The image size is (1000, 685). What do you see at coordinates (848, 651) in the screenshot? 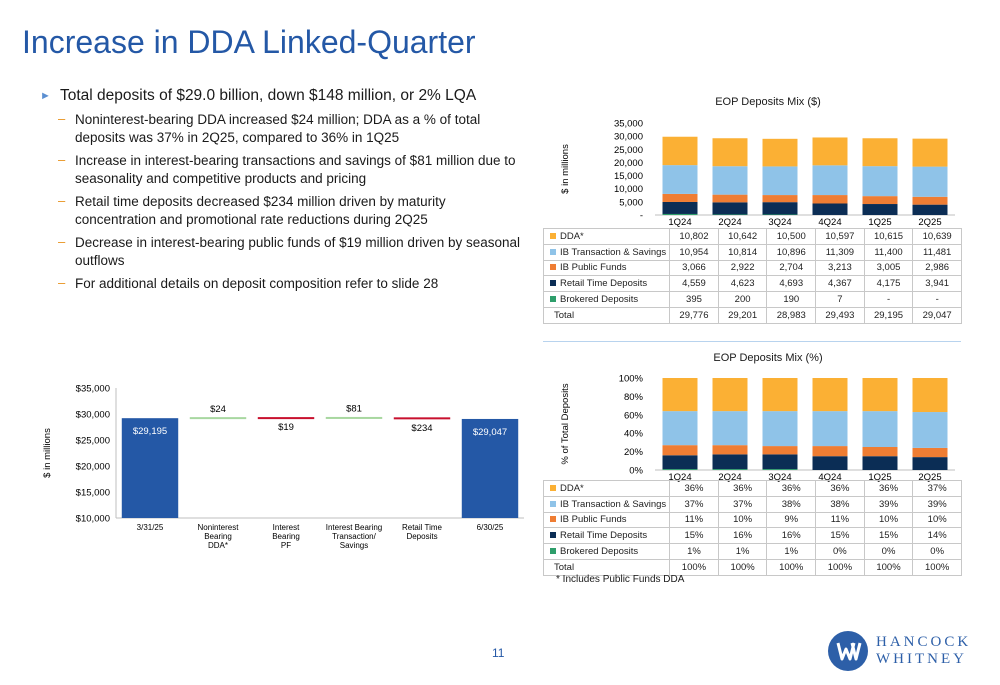
I see `hancock-whitney-logo-icon` at bounding box center [848, 651].